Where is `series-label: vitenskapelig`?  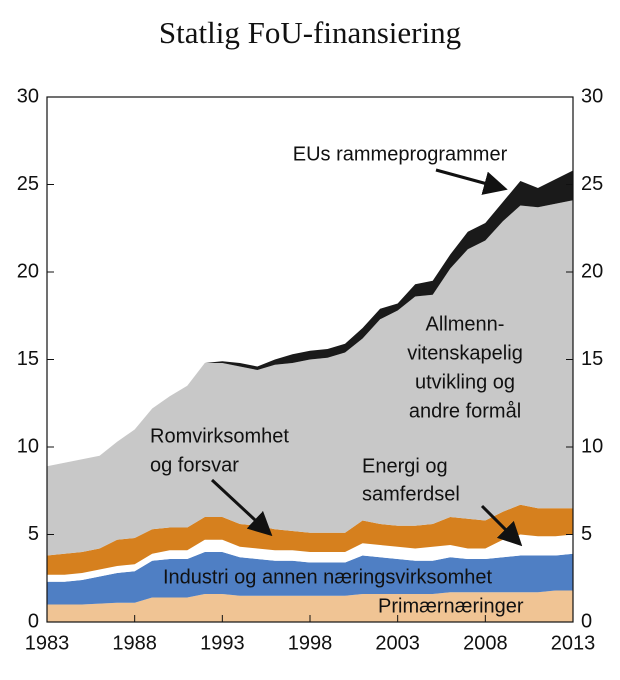 series-label: vitenskapelig is located at coordinates (465, 353).